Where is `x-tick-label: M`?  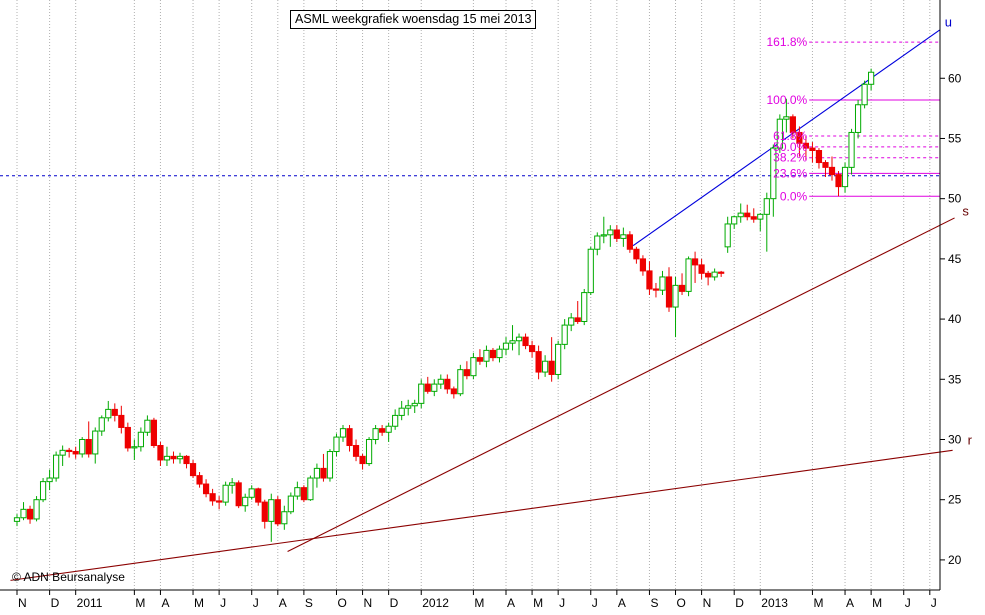
x-tick-label: M is located at coordinates (818, 603).